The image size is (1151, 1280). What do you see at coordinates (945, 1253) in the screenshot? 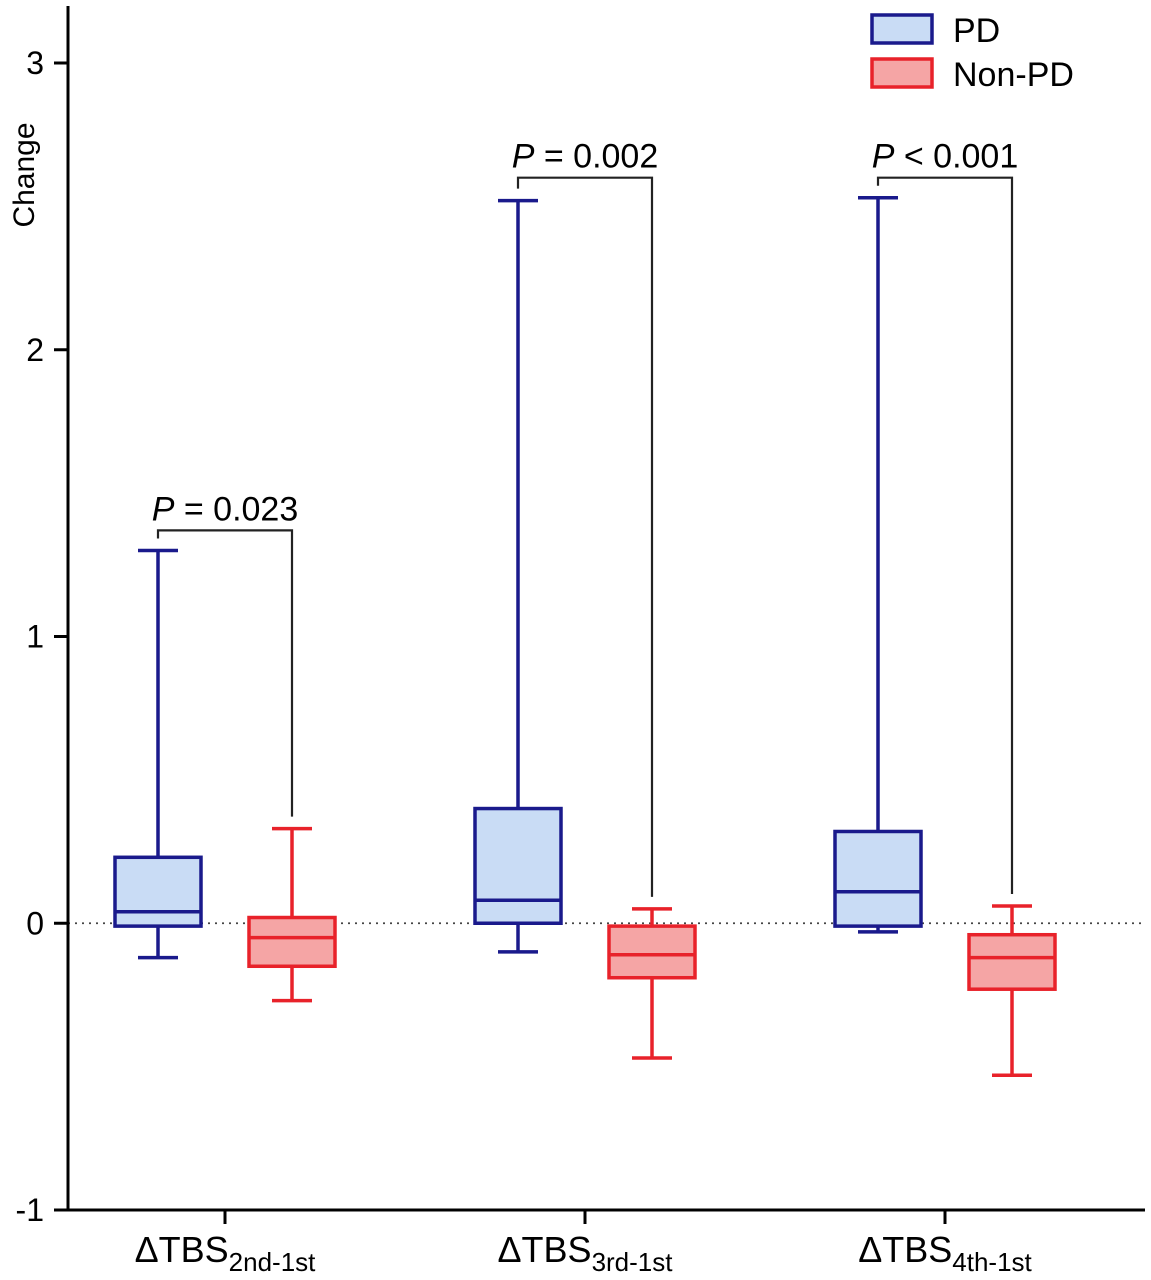
I see `x-tick-label: ΔTBS4th-1st` at bounding box center [945, 1253].